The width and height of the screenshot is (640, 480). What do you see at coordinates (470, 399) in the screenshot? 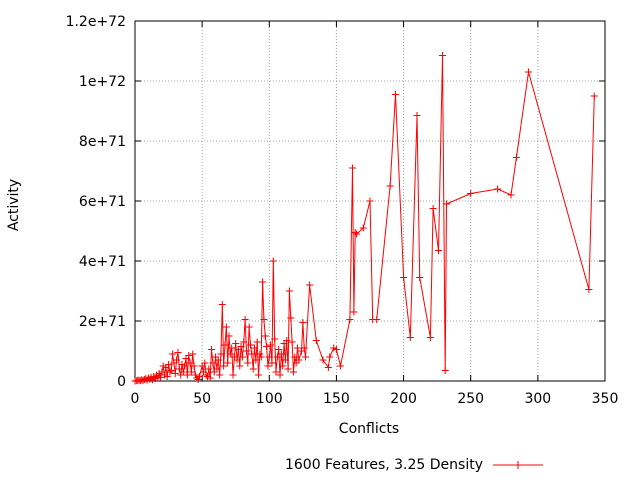
I see `x-tick-label: 250` at bounding box center [470, 399].